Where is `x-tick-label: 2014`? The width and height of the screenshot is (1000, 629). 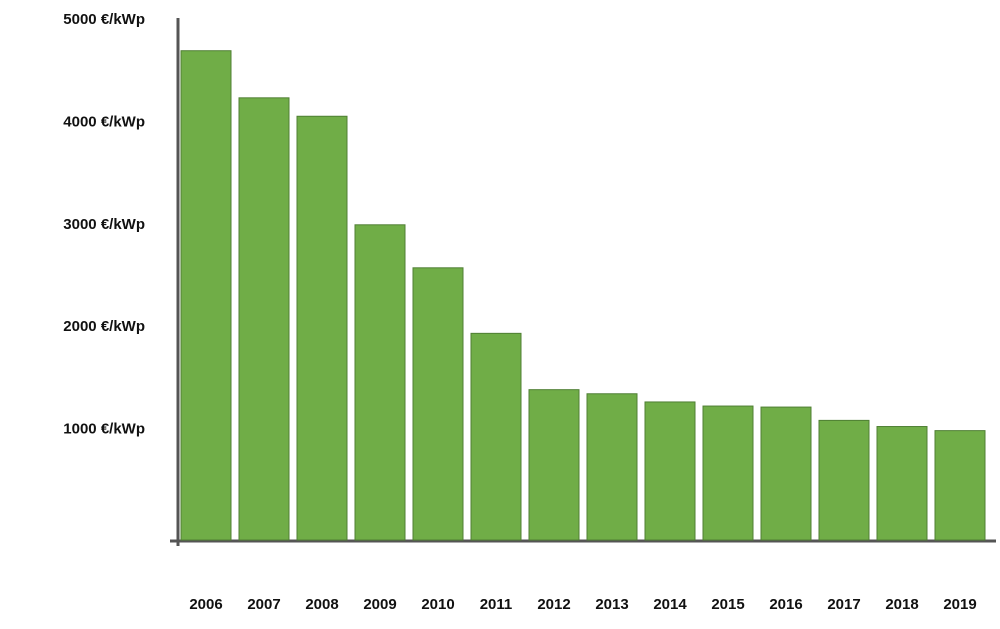
x-tick-label: 2014 is located at coordinates (670, 604).